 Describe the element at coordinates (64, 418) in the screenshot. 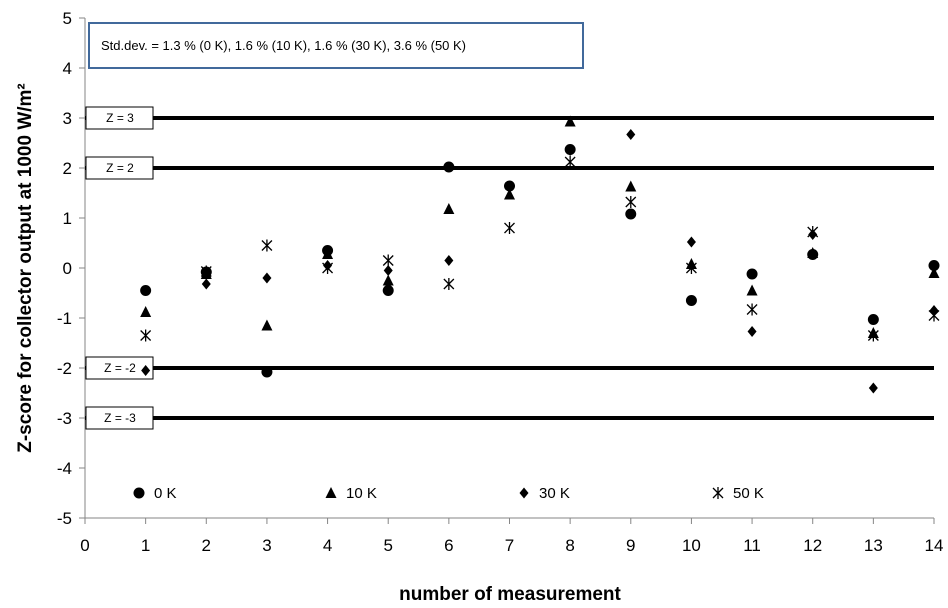

I see `y-tick-label: -3` at that location.